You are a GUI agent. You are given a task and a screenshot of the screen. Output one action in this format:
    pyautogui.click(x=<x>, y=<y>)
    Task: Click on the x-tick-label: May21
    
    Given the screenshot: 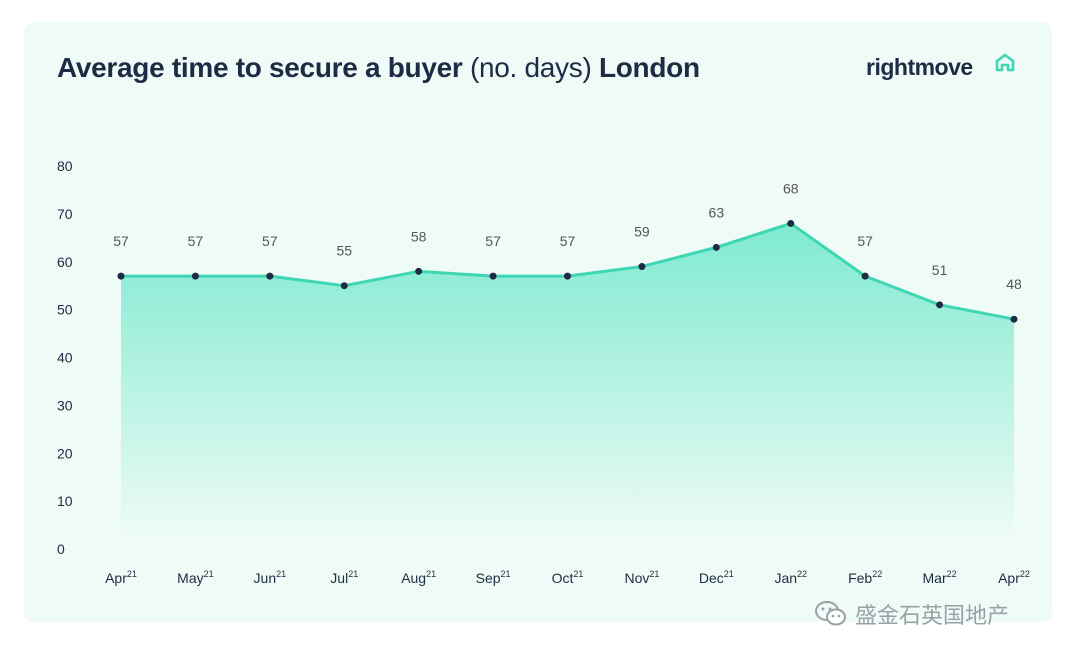 What is the action you would take?
    pyautogui.click(x=195, y=577)
    